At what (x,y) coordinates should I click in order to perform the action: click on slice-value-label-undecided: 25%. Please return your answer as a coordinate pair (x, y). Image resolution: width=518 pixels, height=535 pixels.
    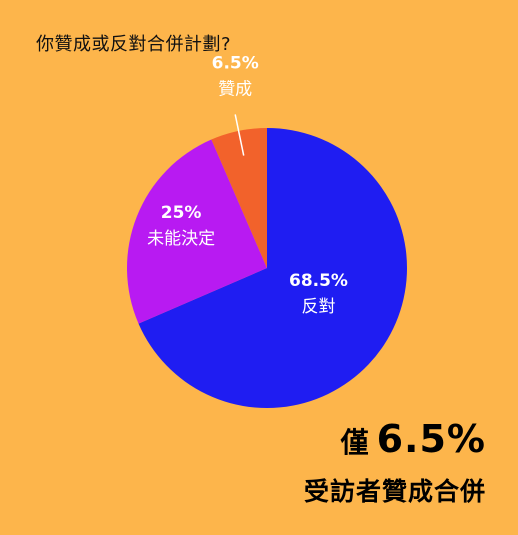
    Looking at the image, I should click on (181, 213).